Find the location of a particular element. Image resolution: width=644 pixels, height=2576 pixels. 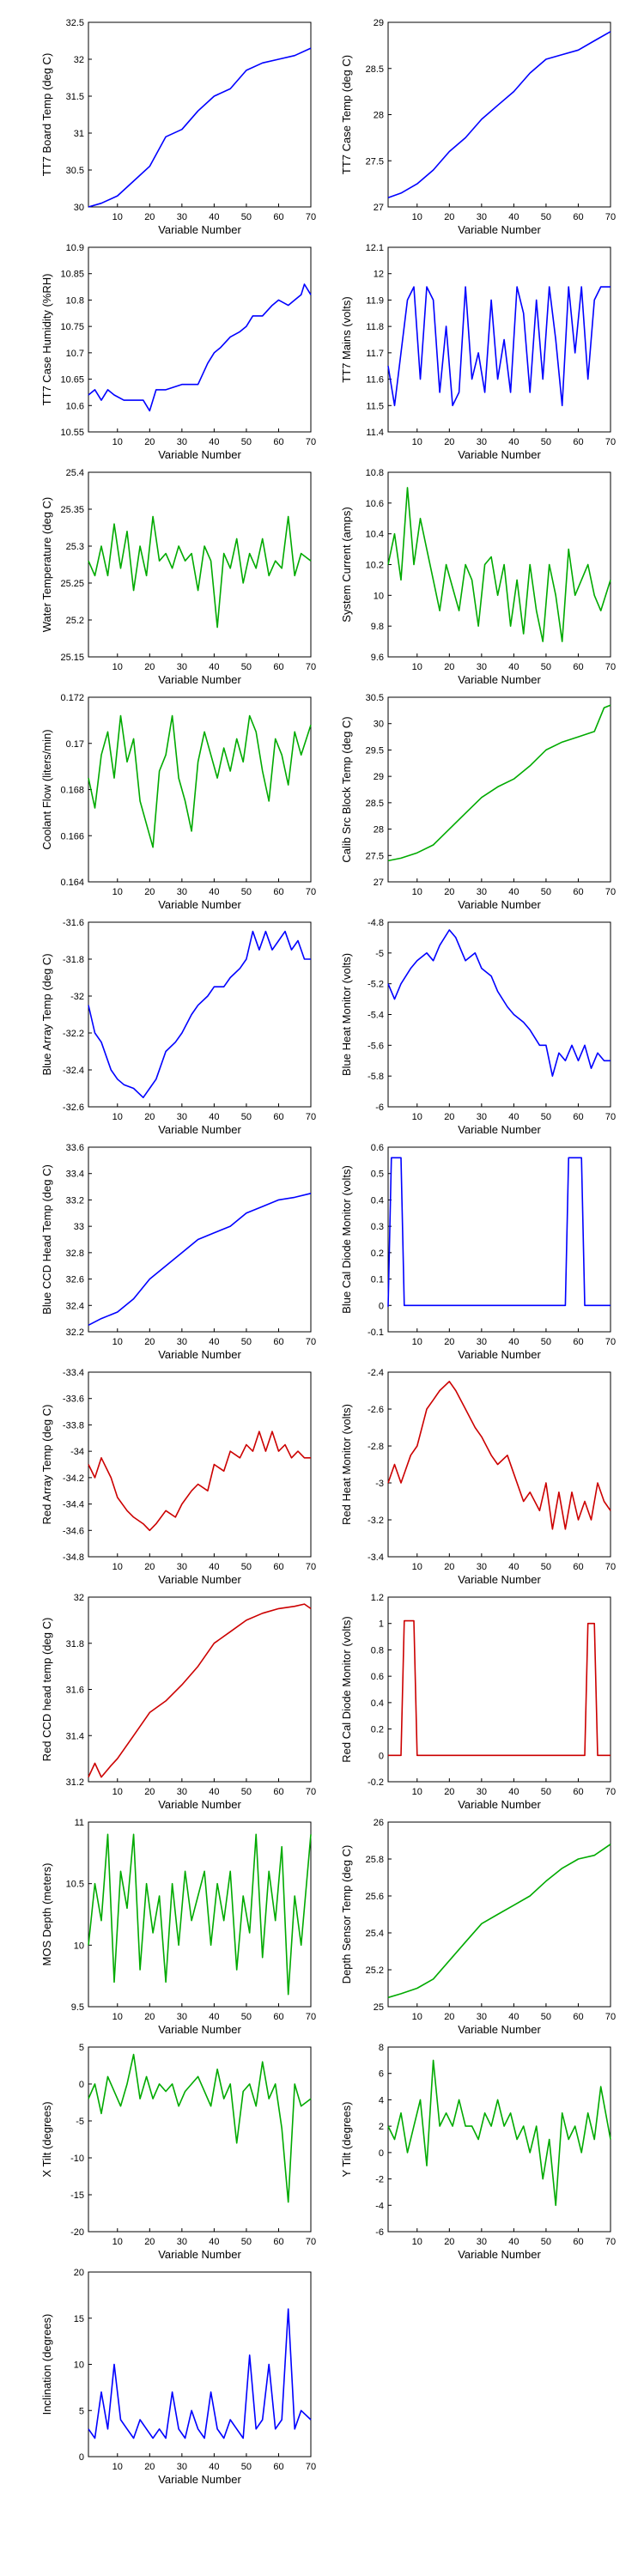

y-tick-label: 0.2 is located at coordinates (377, 1730).